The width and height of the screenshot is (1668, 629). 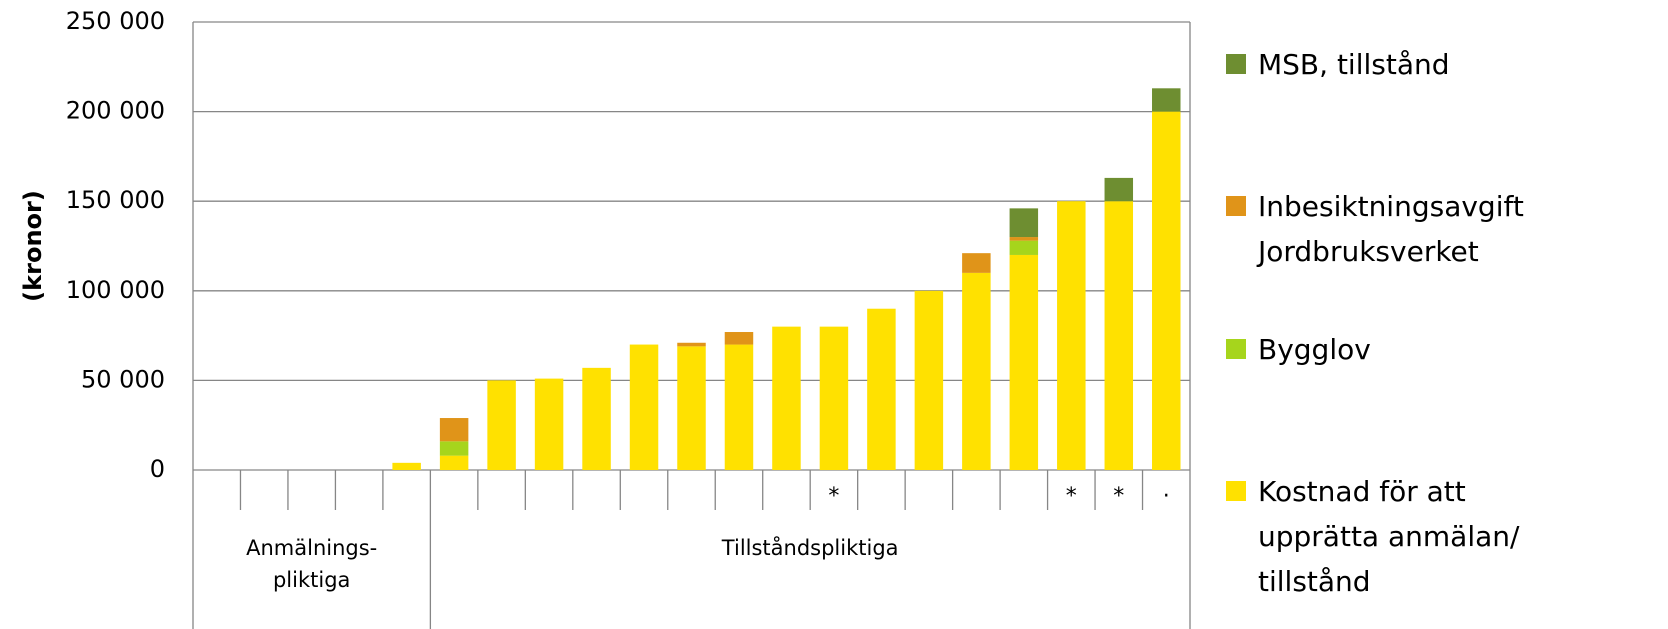 What do you see at coordinates (115, 111) in the screenshot?
I see `y-tick-label: 200 000` at bounding box center [115, 111].